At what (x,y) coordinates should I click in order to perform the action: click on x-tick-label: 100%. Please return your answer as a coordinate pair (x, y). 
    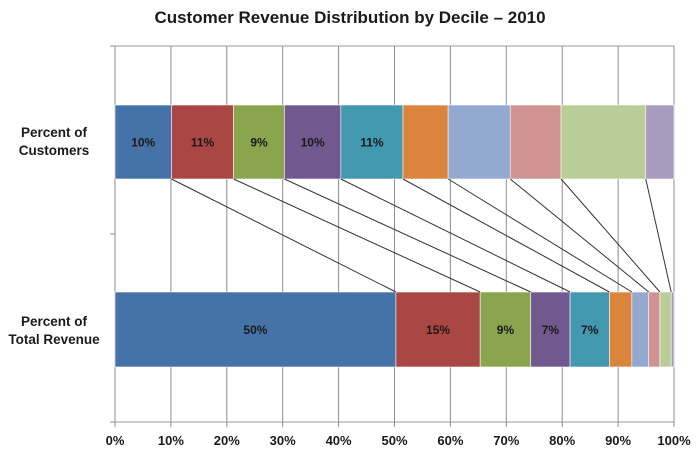
    Looking at the image, I should click on (674, 440).